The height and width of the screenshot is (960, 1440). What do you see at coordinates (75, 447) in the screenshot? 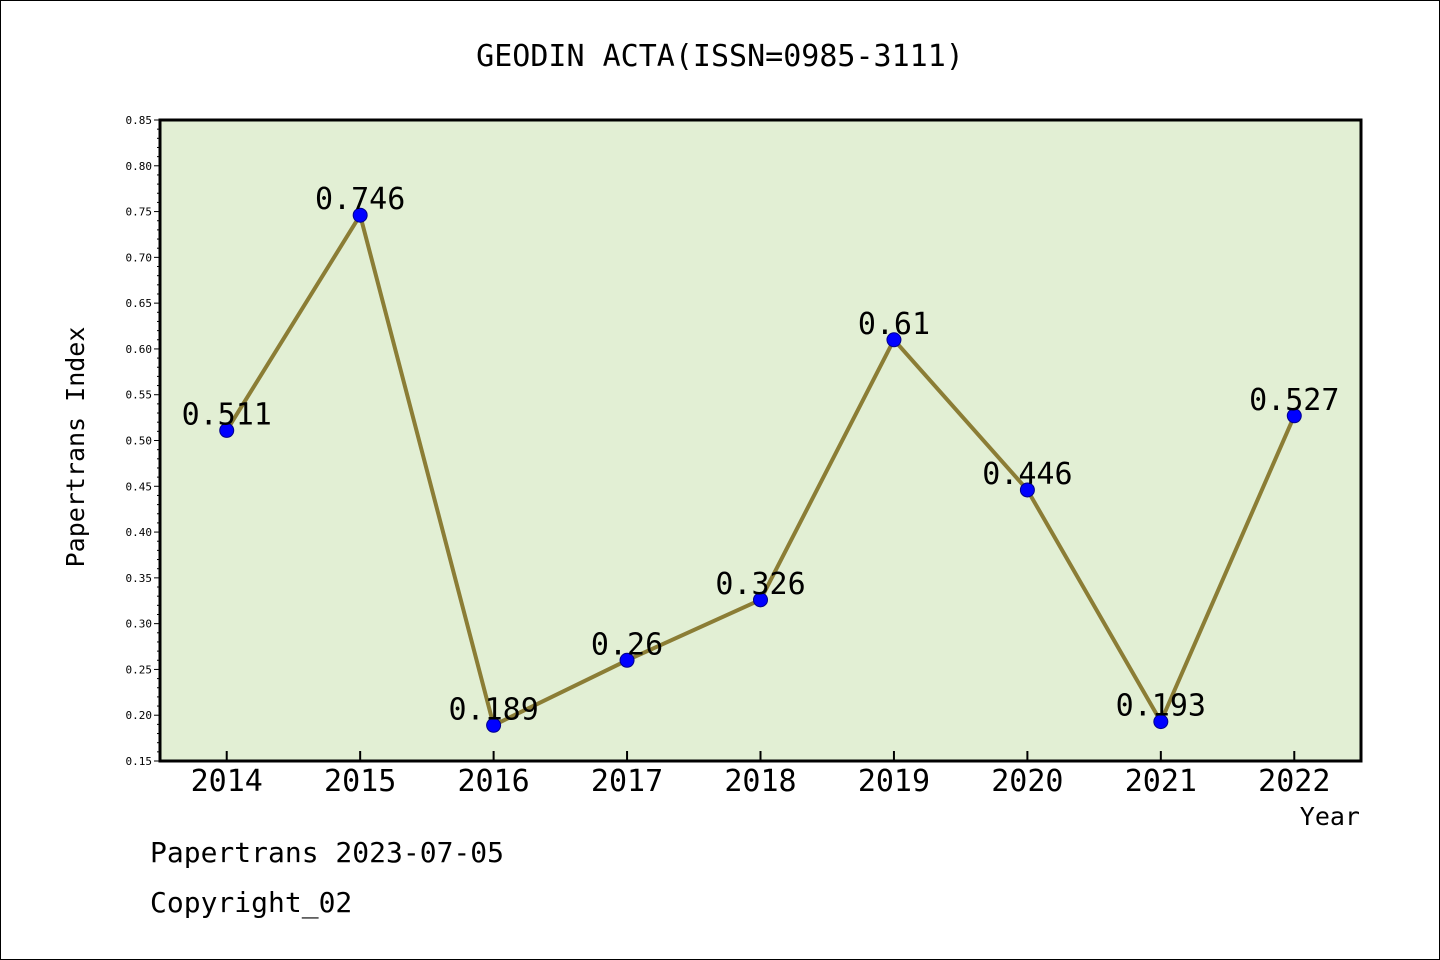
I see `y-axis-label: Papertrans Index` at bounding box center [75, 447].